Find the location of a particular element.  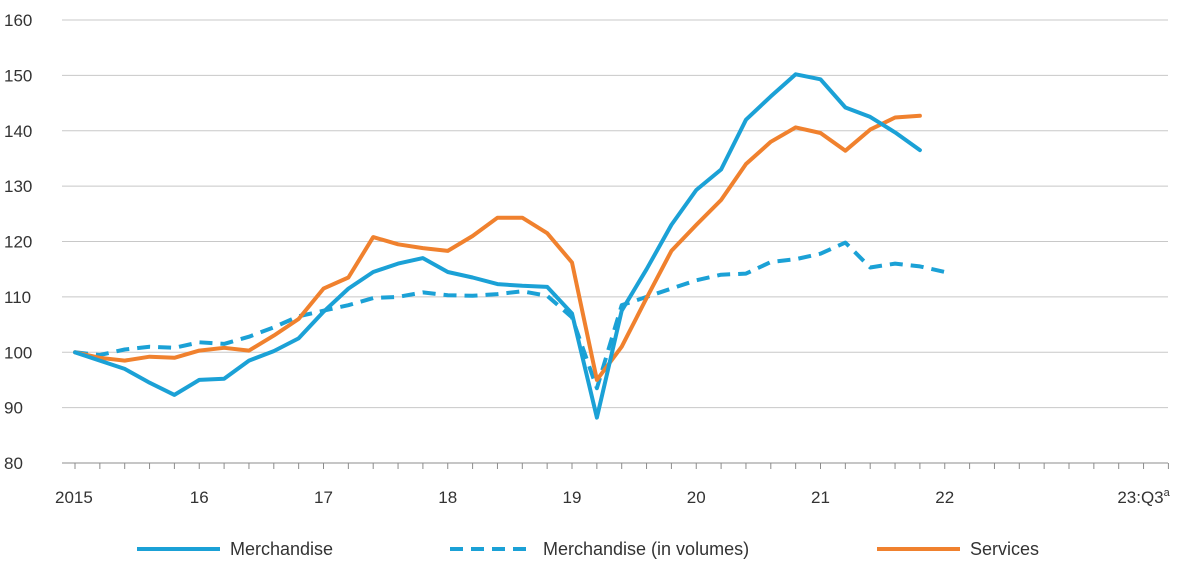

x-tick-label: 18 is located at coordinates (447, 497).